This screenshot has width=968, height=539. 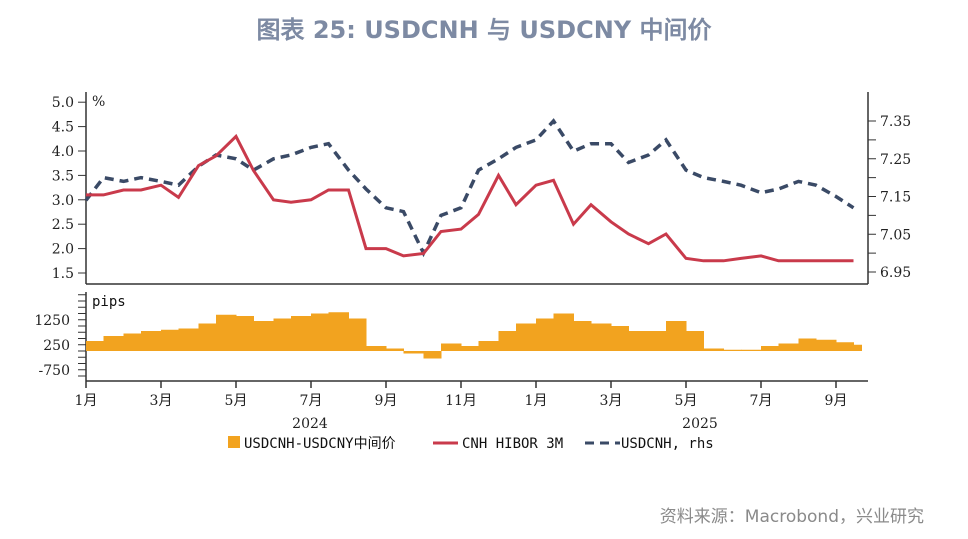 What do you see at coordinates (63, 103) in the screenshot?
I see `left-tick-label: 5.0` at bounding box center [63, 103].